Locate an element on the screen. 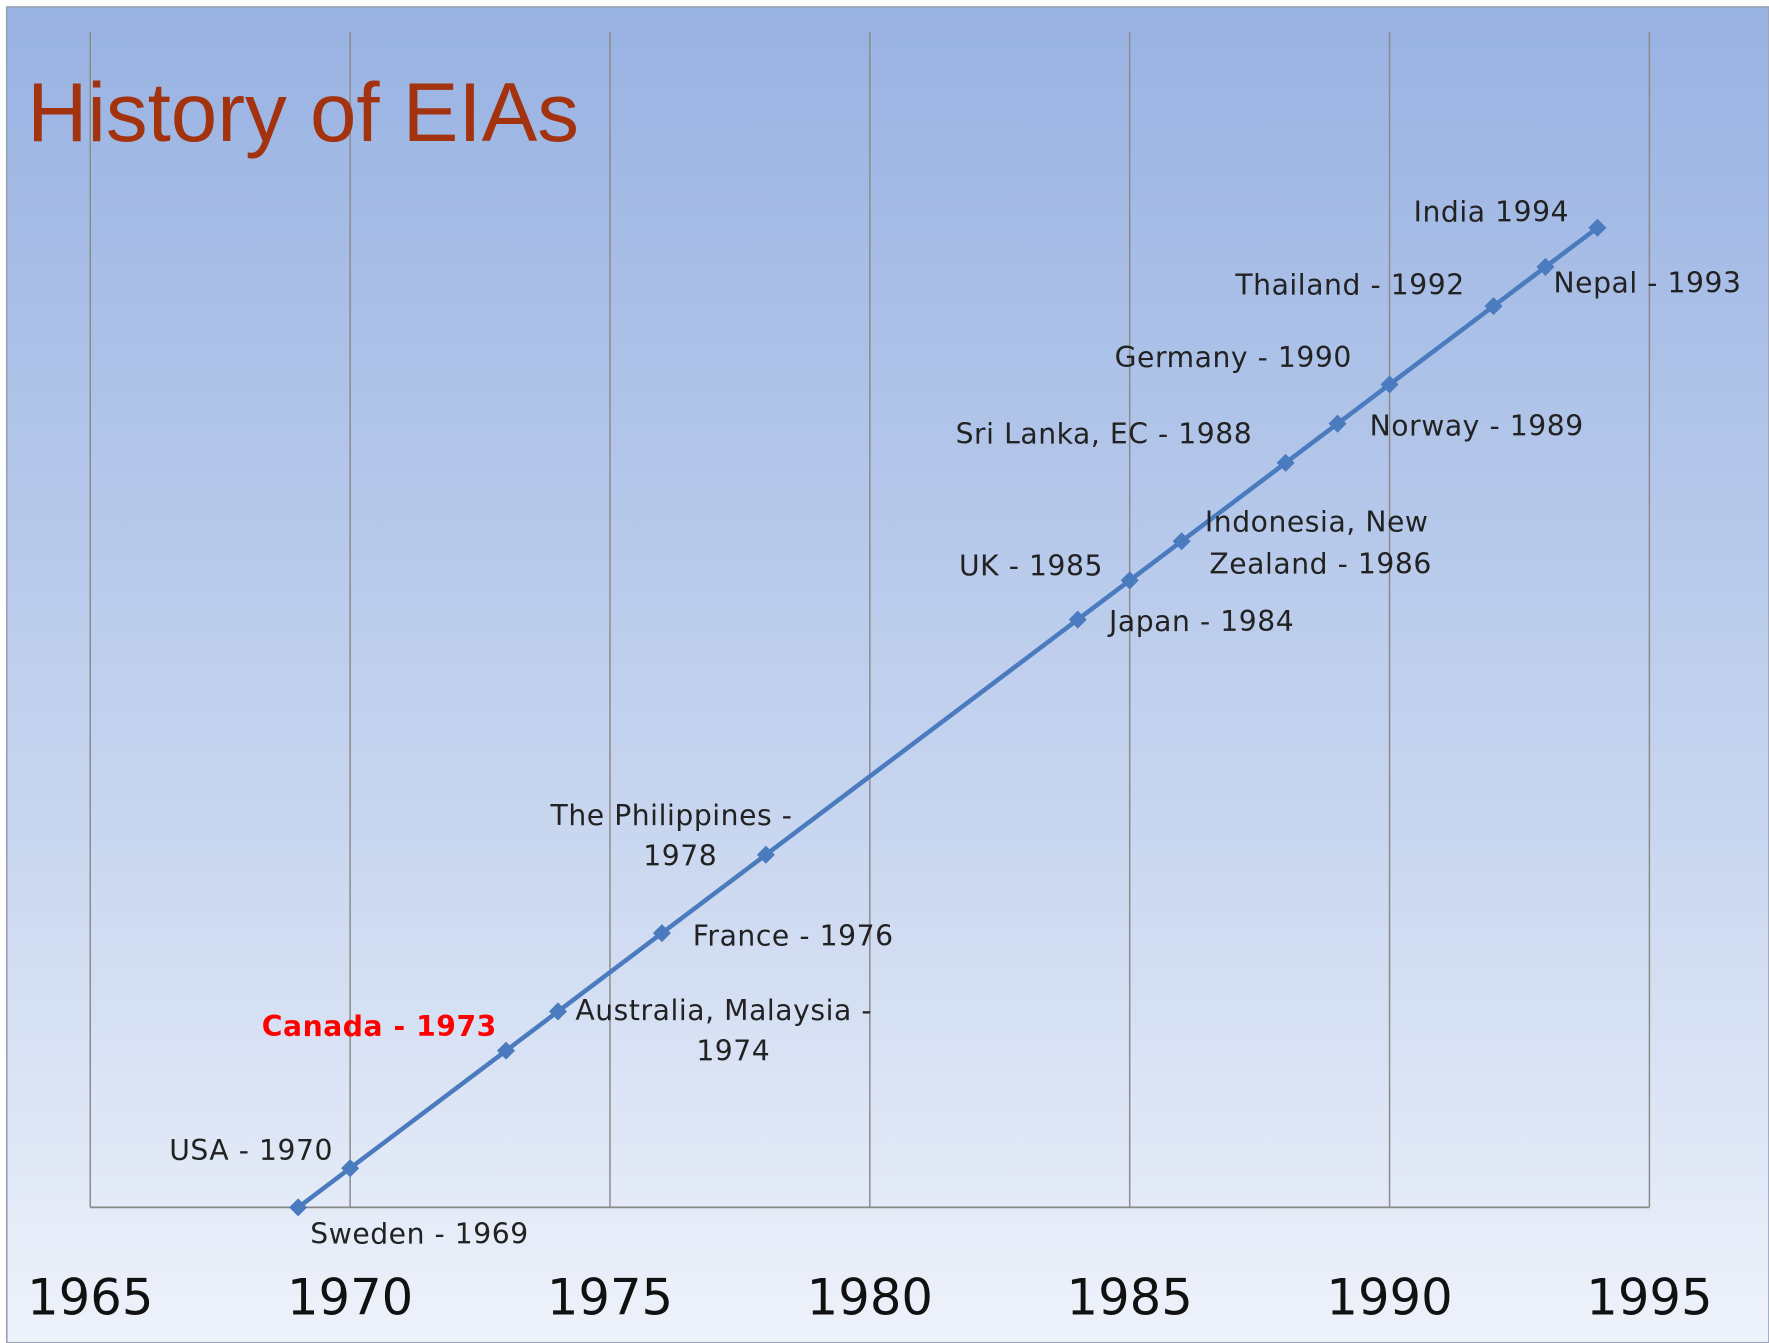 The image size is (1769, 1343). point-label: 1974 is located at coordinates (733, 1051).